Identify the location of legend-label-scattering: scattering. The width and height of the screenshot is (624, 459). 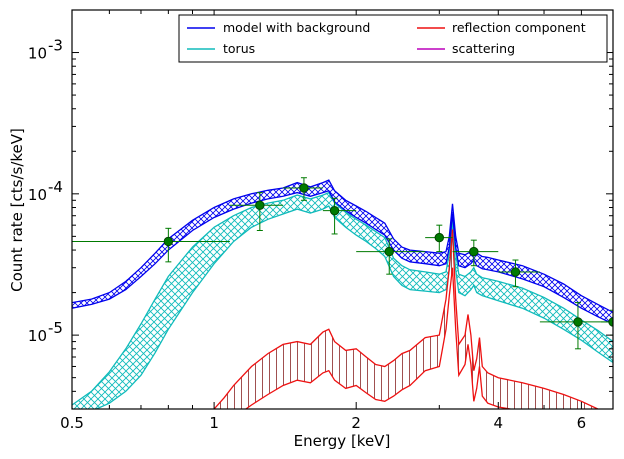
(483, 48).